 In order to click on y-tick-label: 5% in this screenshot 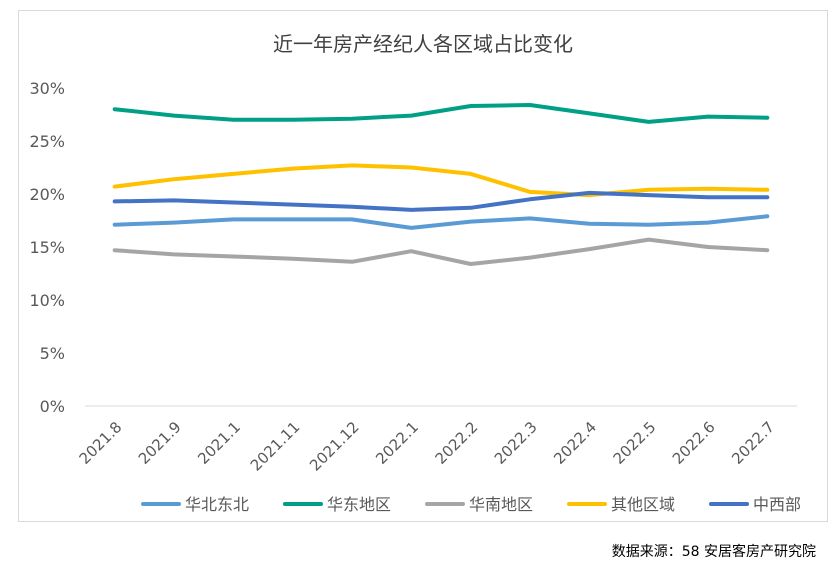, I will do `click(52, 353)`.